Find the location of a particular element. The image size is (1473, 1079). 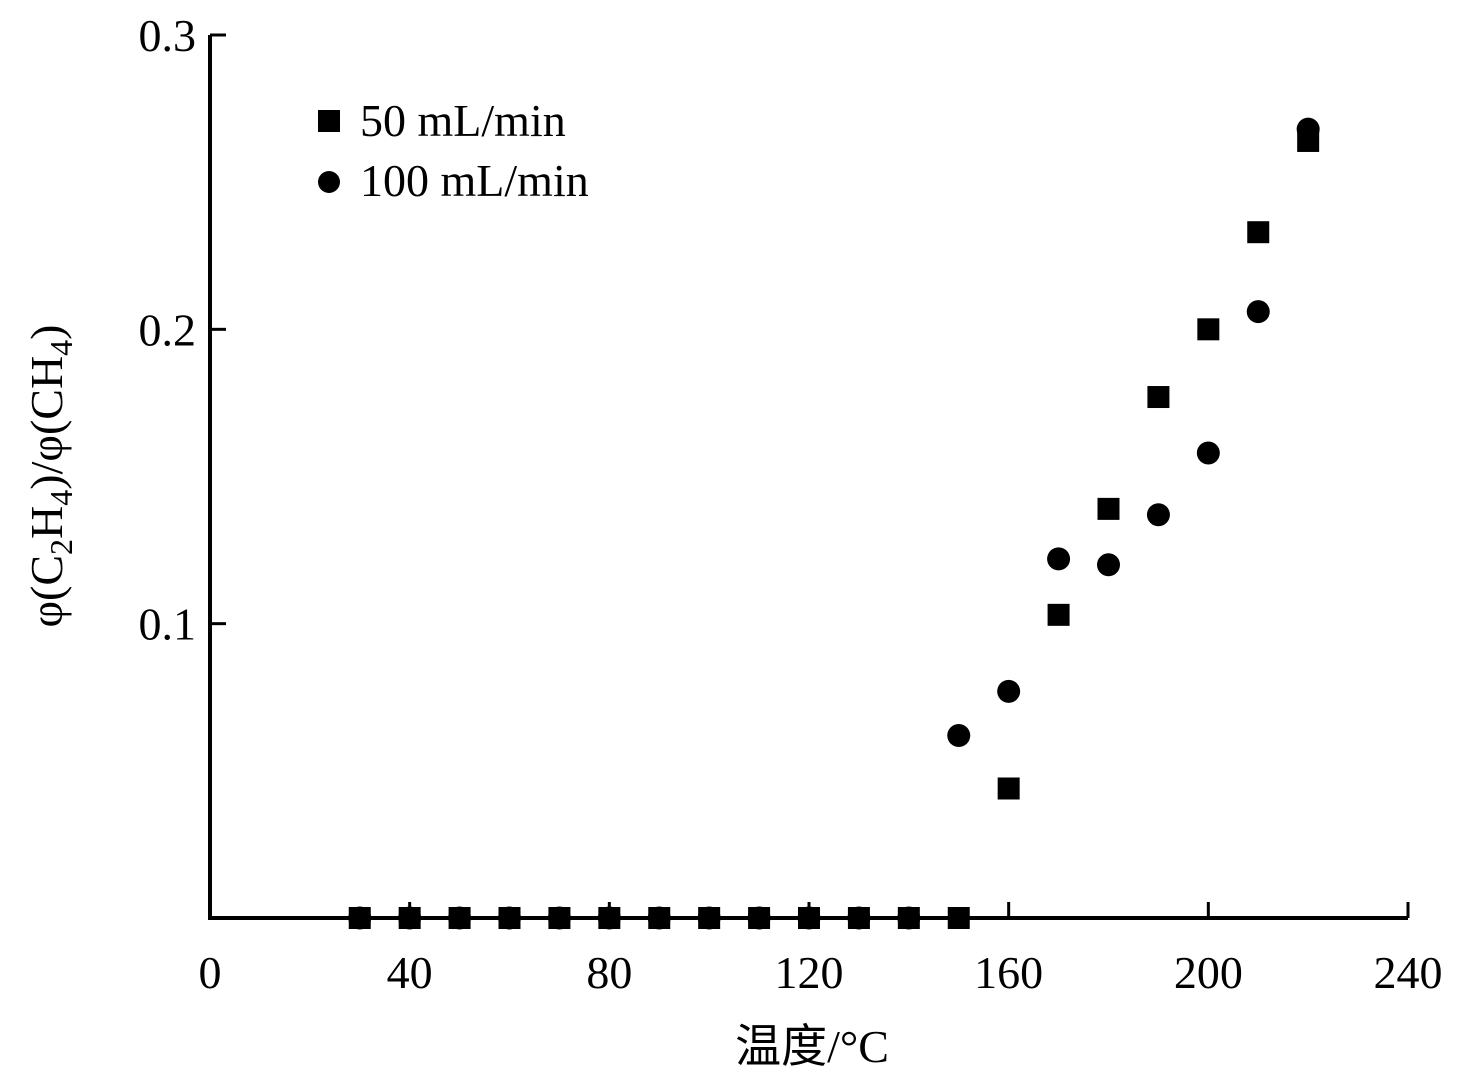

x-tick-label: 200 is located at coordinates (1208, 972).